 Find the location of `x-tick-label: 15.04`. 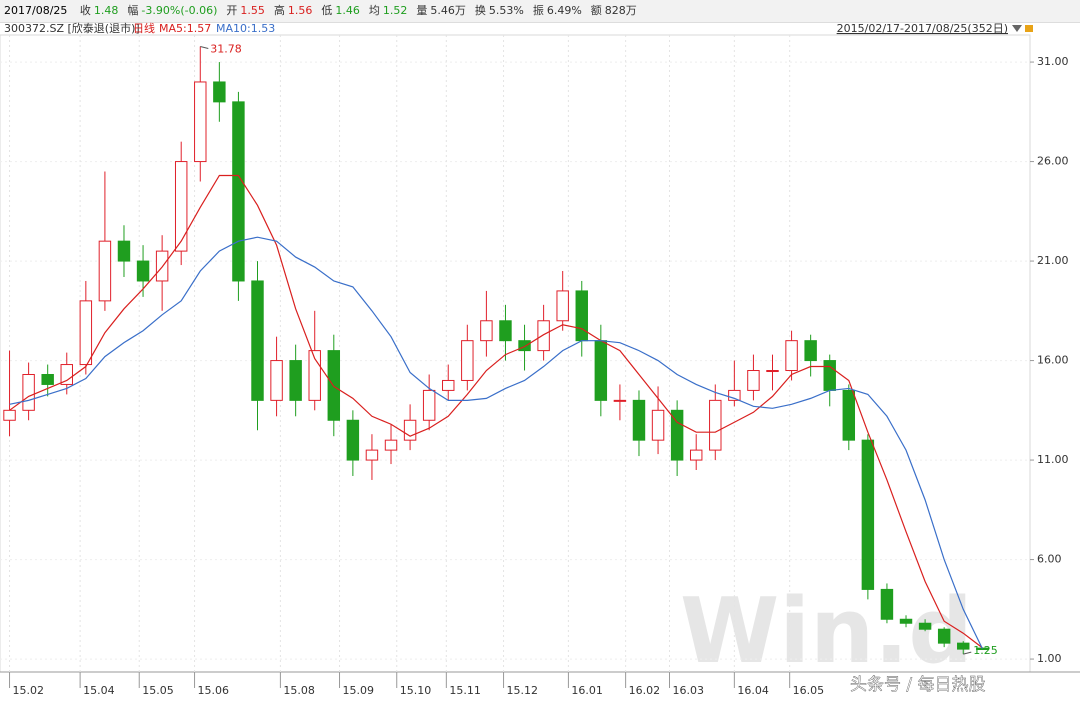

x-tick-label: 15.04 is located at coordinates (99, 690).